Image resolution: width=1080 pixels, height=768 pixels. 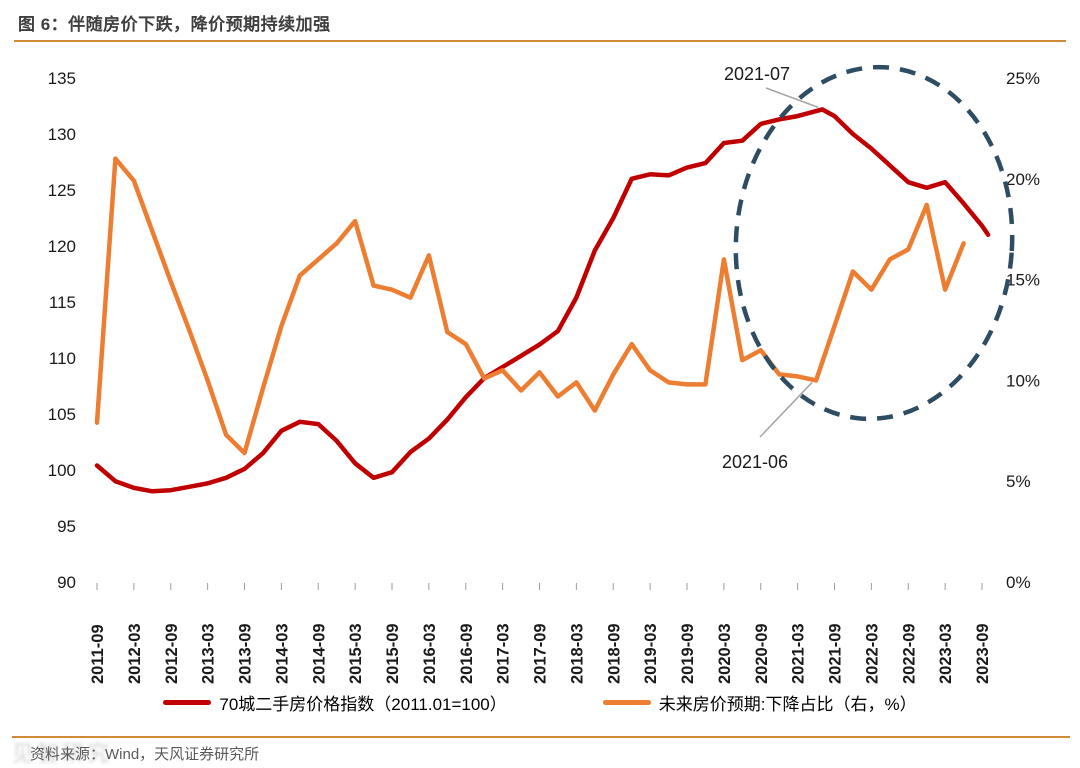 I want to click on highlight-ellipse, so click(x=874, y=243).